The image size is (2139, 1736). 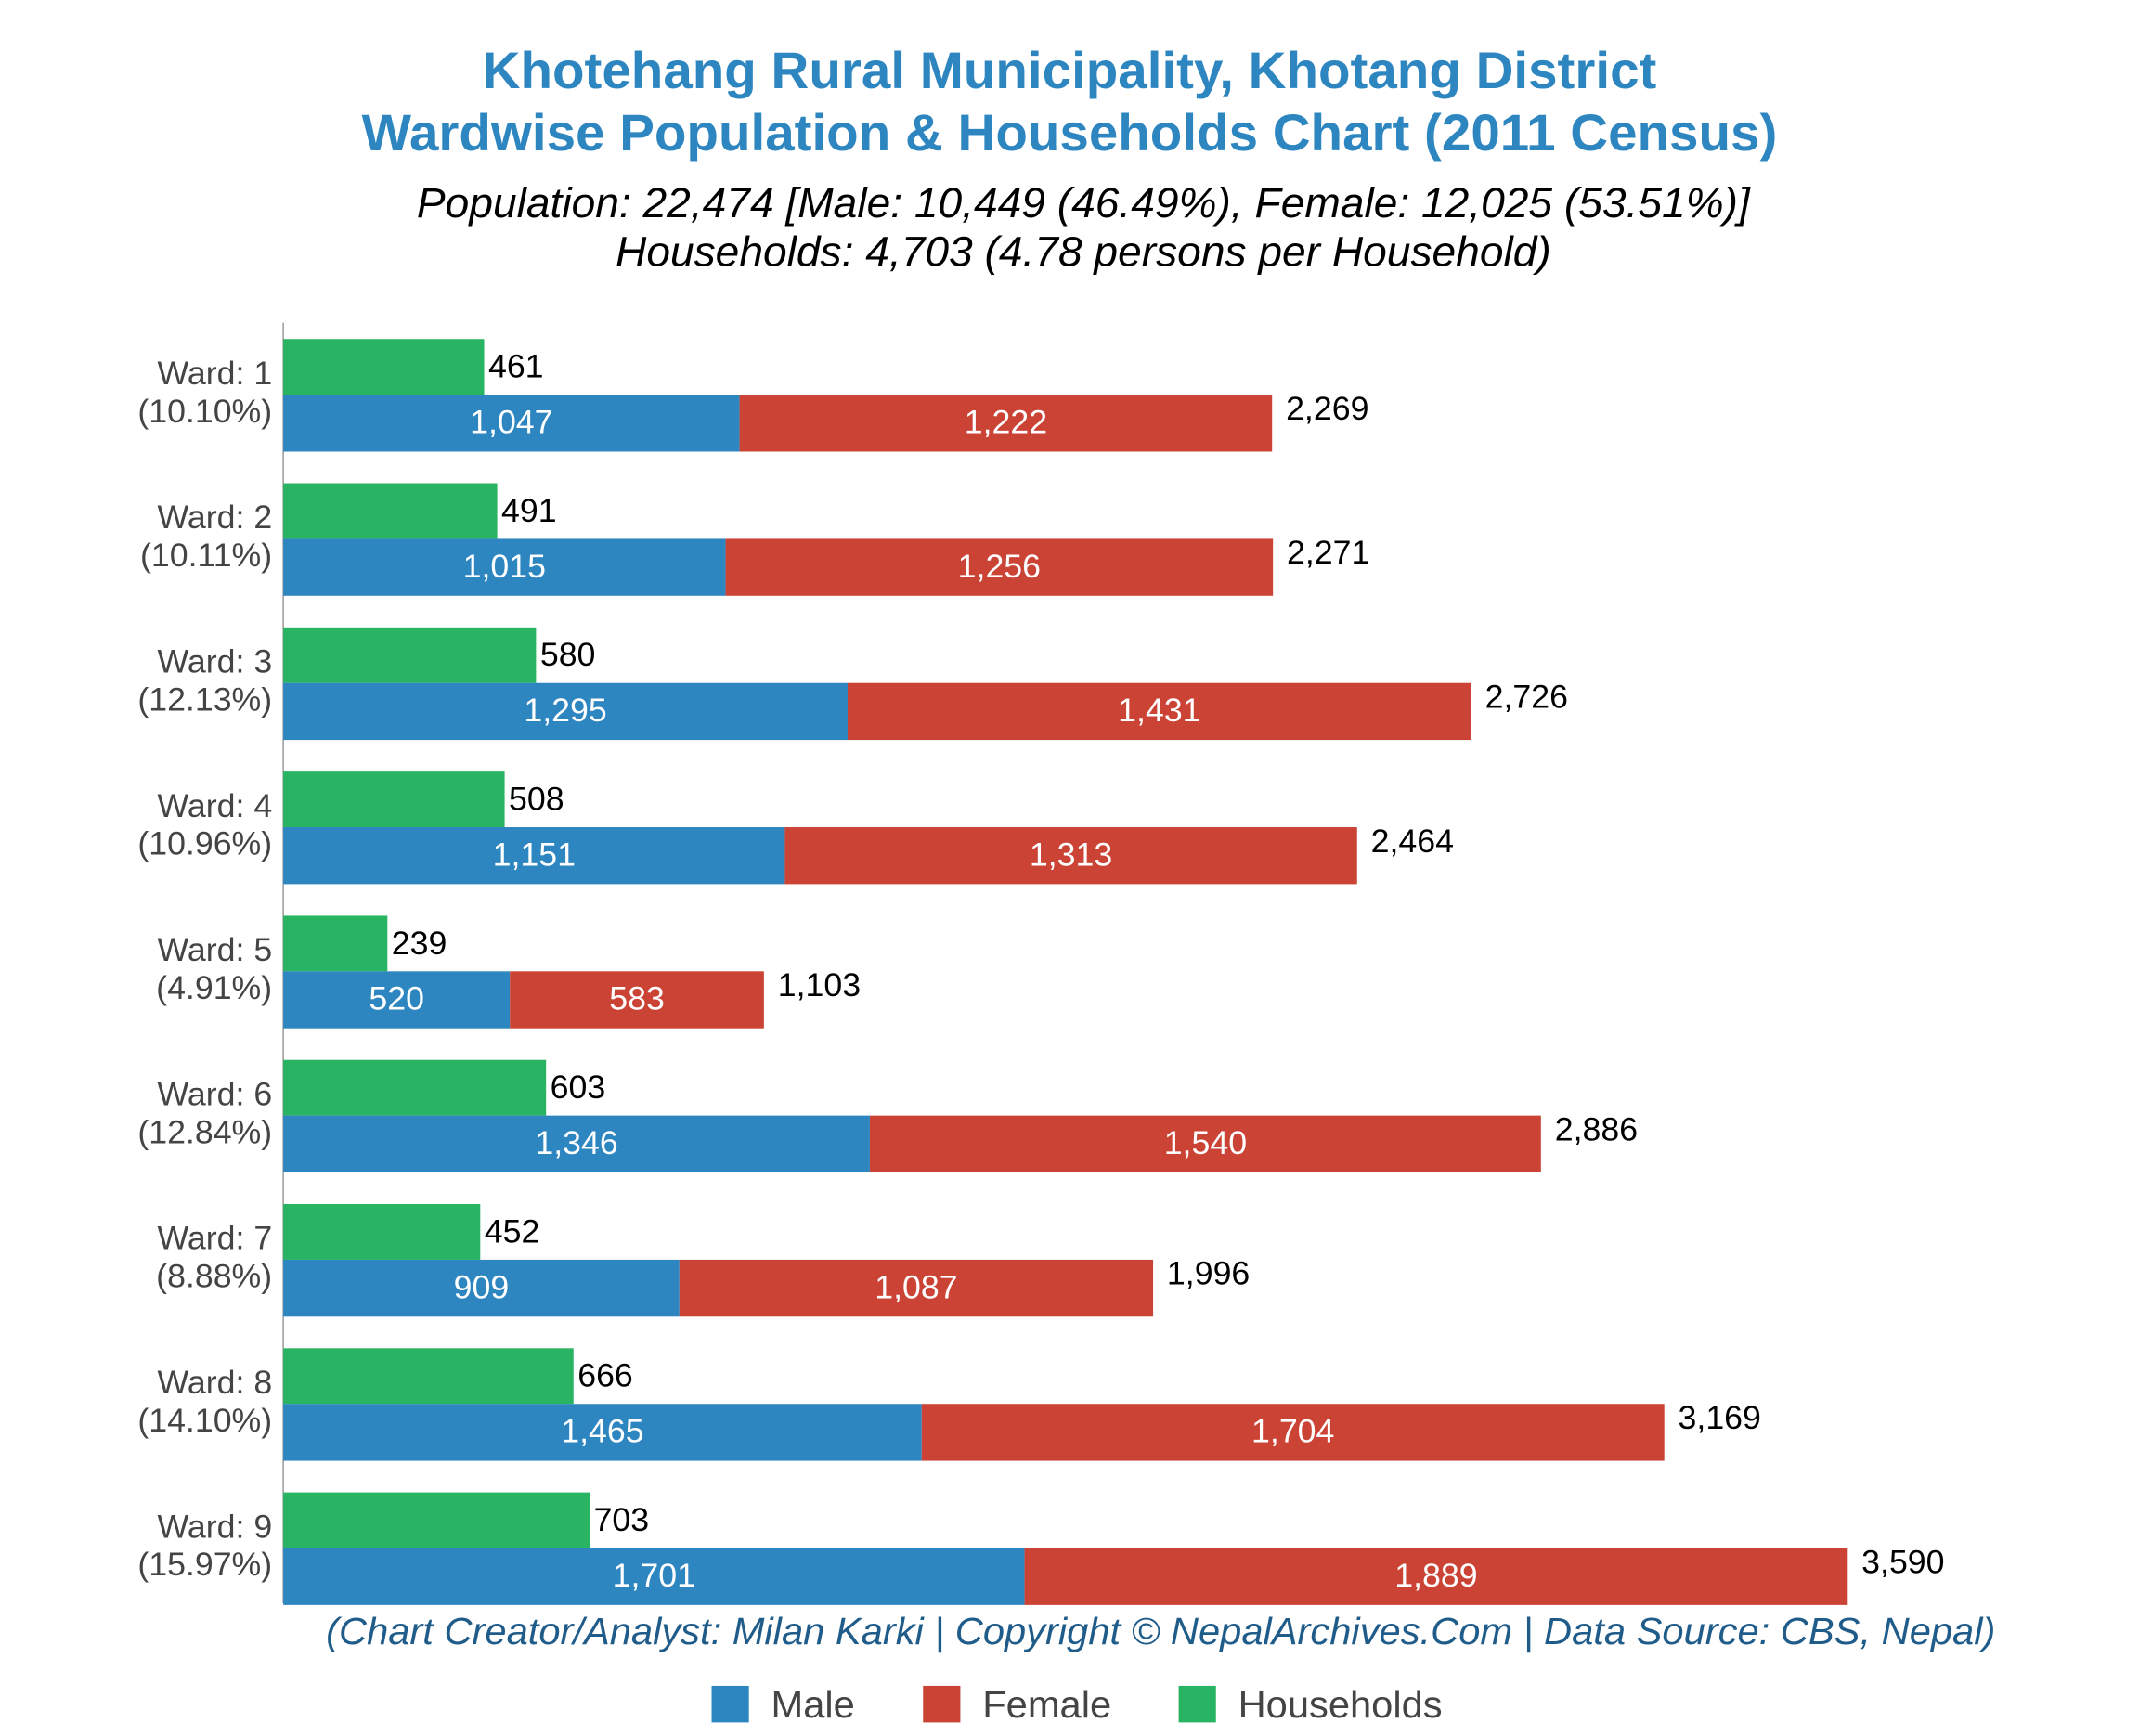 I want to click on data-label: 1,431, so click(x=1159, y=711).